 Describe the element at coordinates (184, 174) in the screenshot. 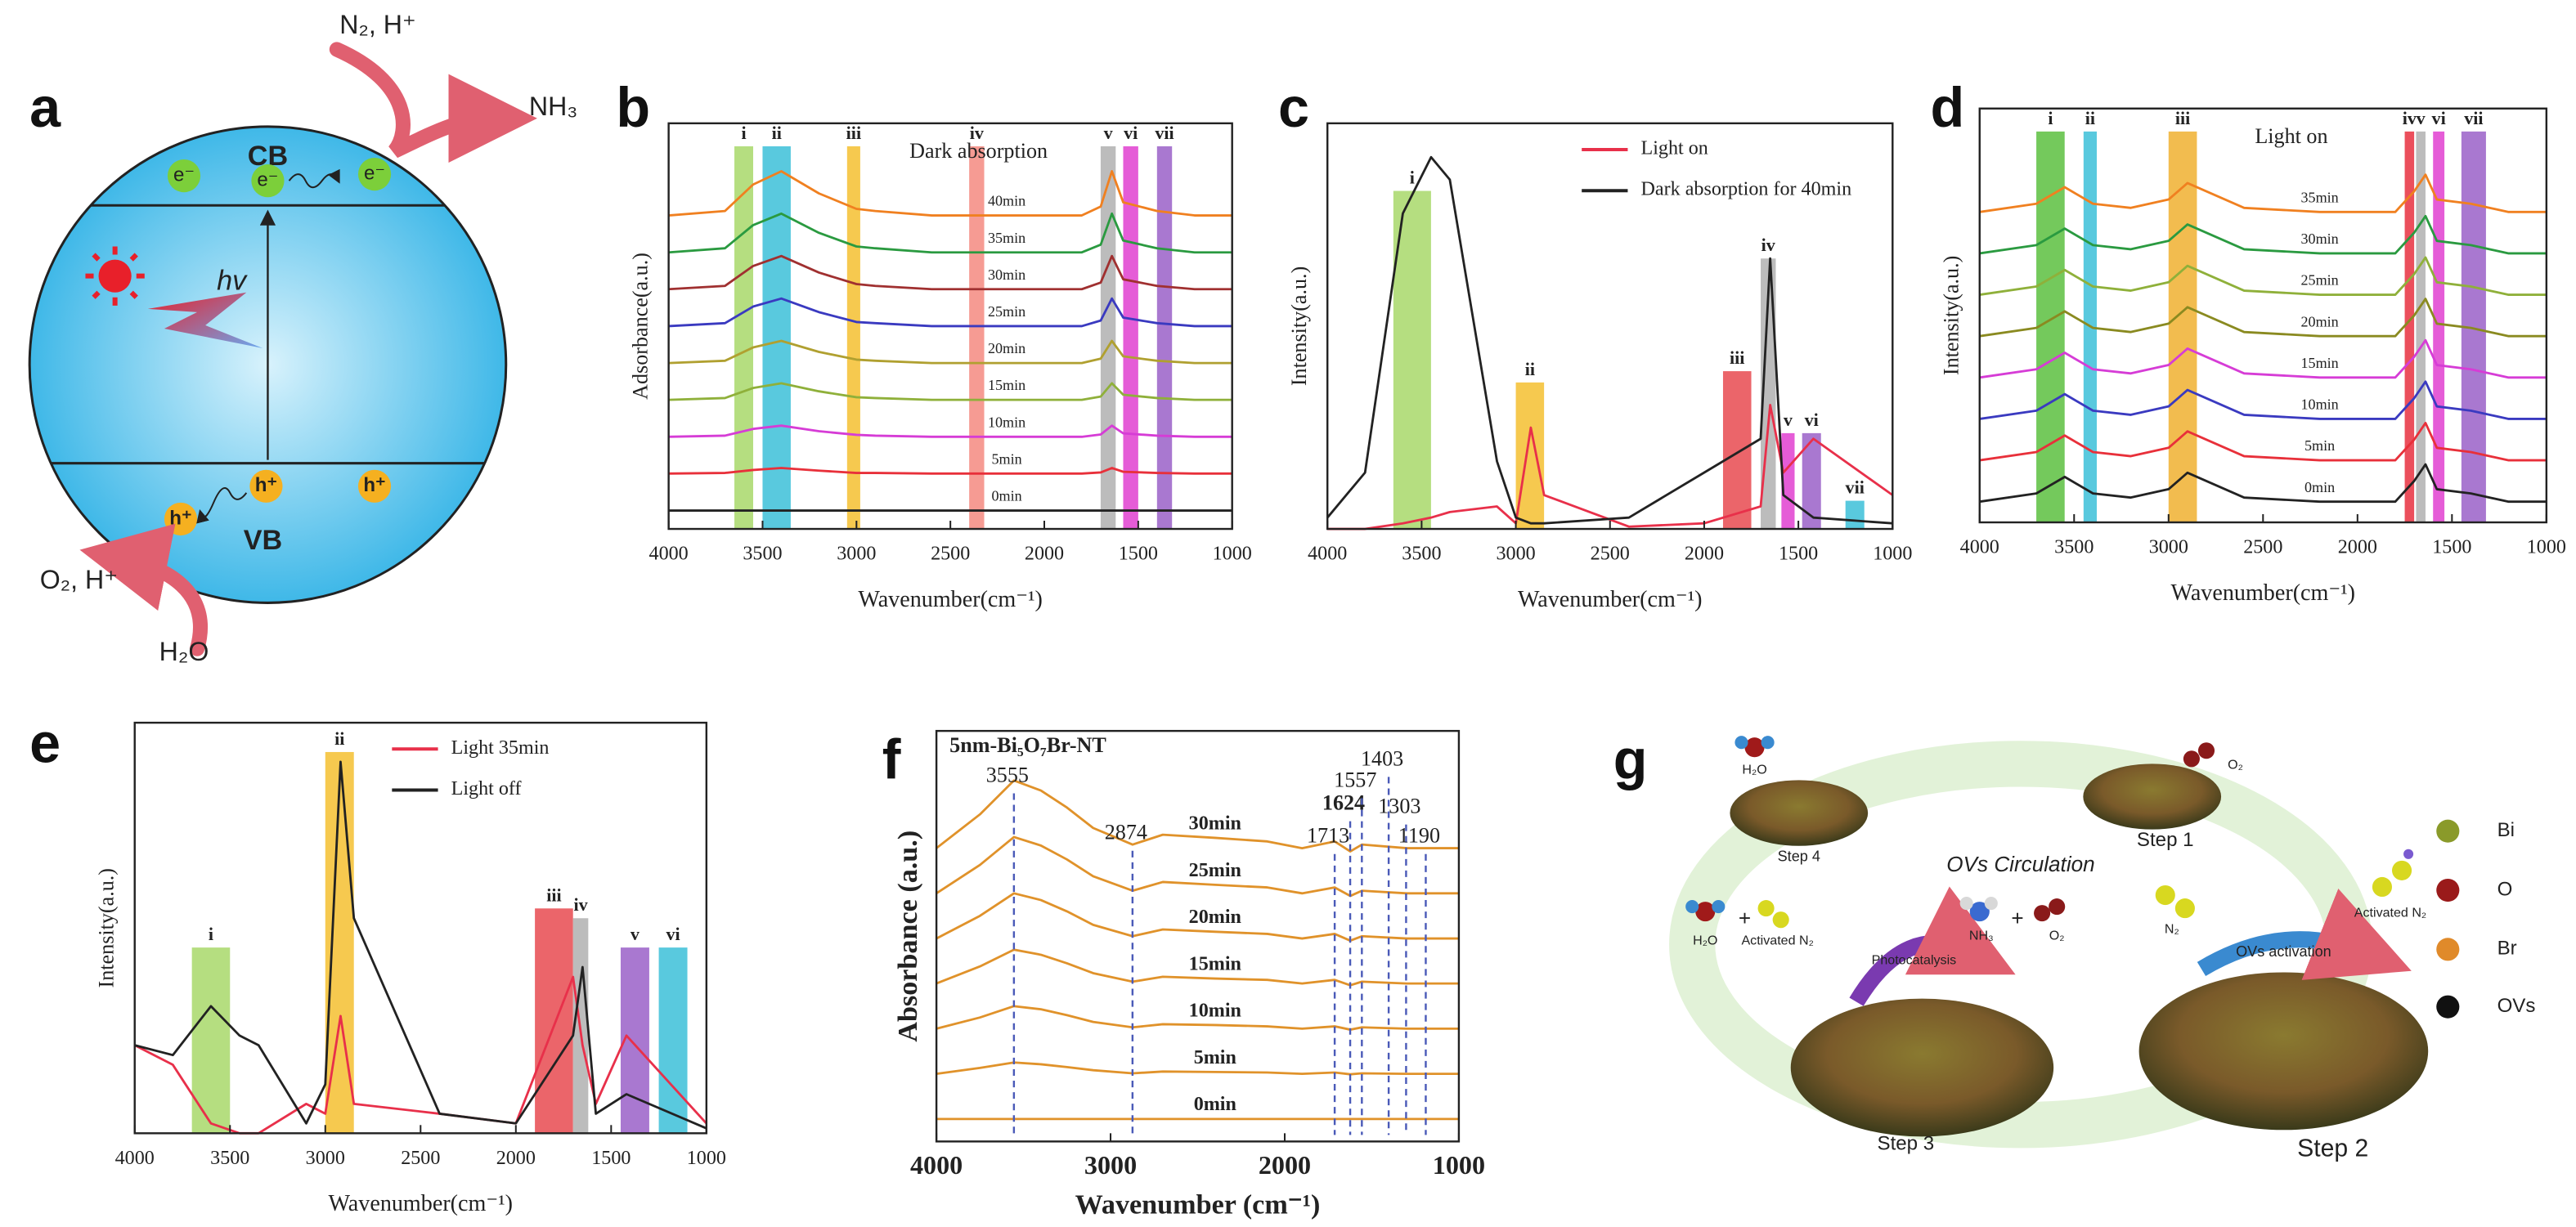

I see `electron-label: e⁻` at that location.